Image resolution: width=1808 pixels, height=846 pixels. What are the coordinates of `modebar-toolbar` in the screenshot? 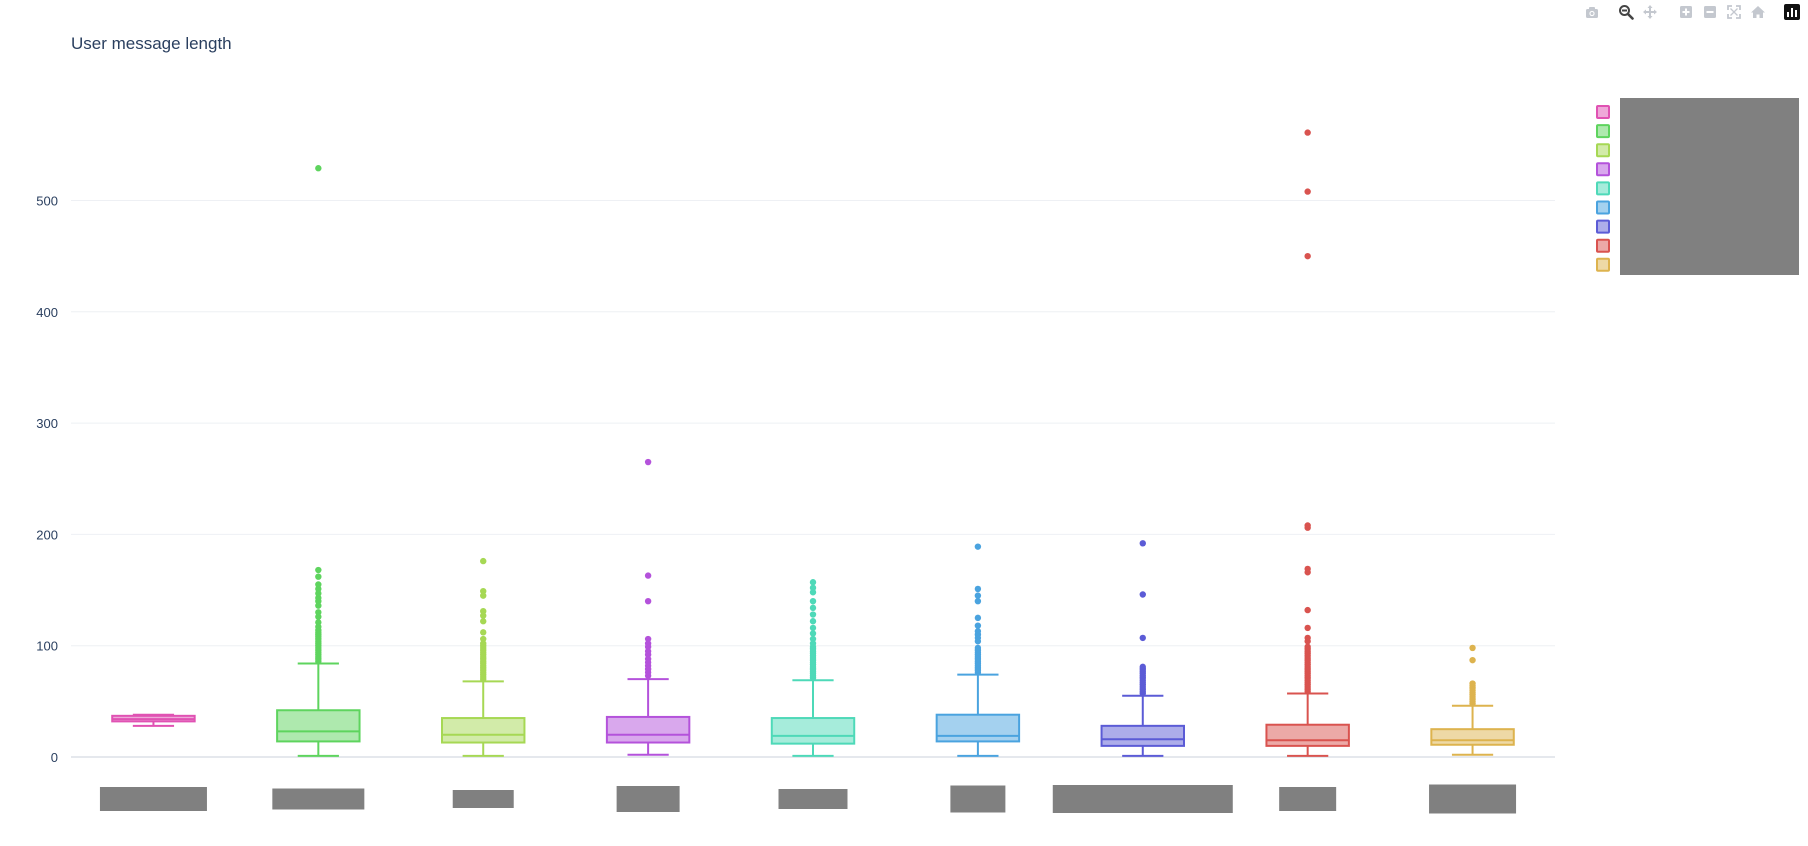 It's located at (1692, 12).